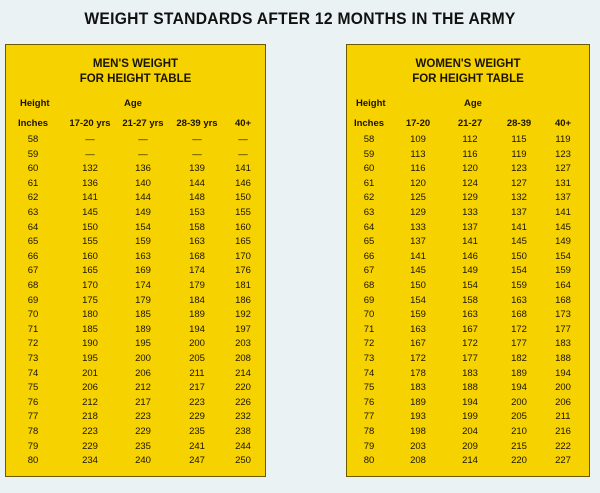 The width and height of the screenshot is (600, 493). I want to click on height-cell: 71, so click(369, 329).